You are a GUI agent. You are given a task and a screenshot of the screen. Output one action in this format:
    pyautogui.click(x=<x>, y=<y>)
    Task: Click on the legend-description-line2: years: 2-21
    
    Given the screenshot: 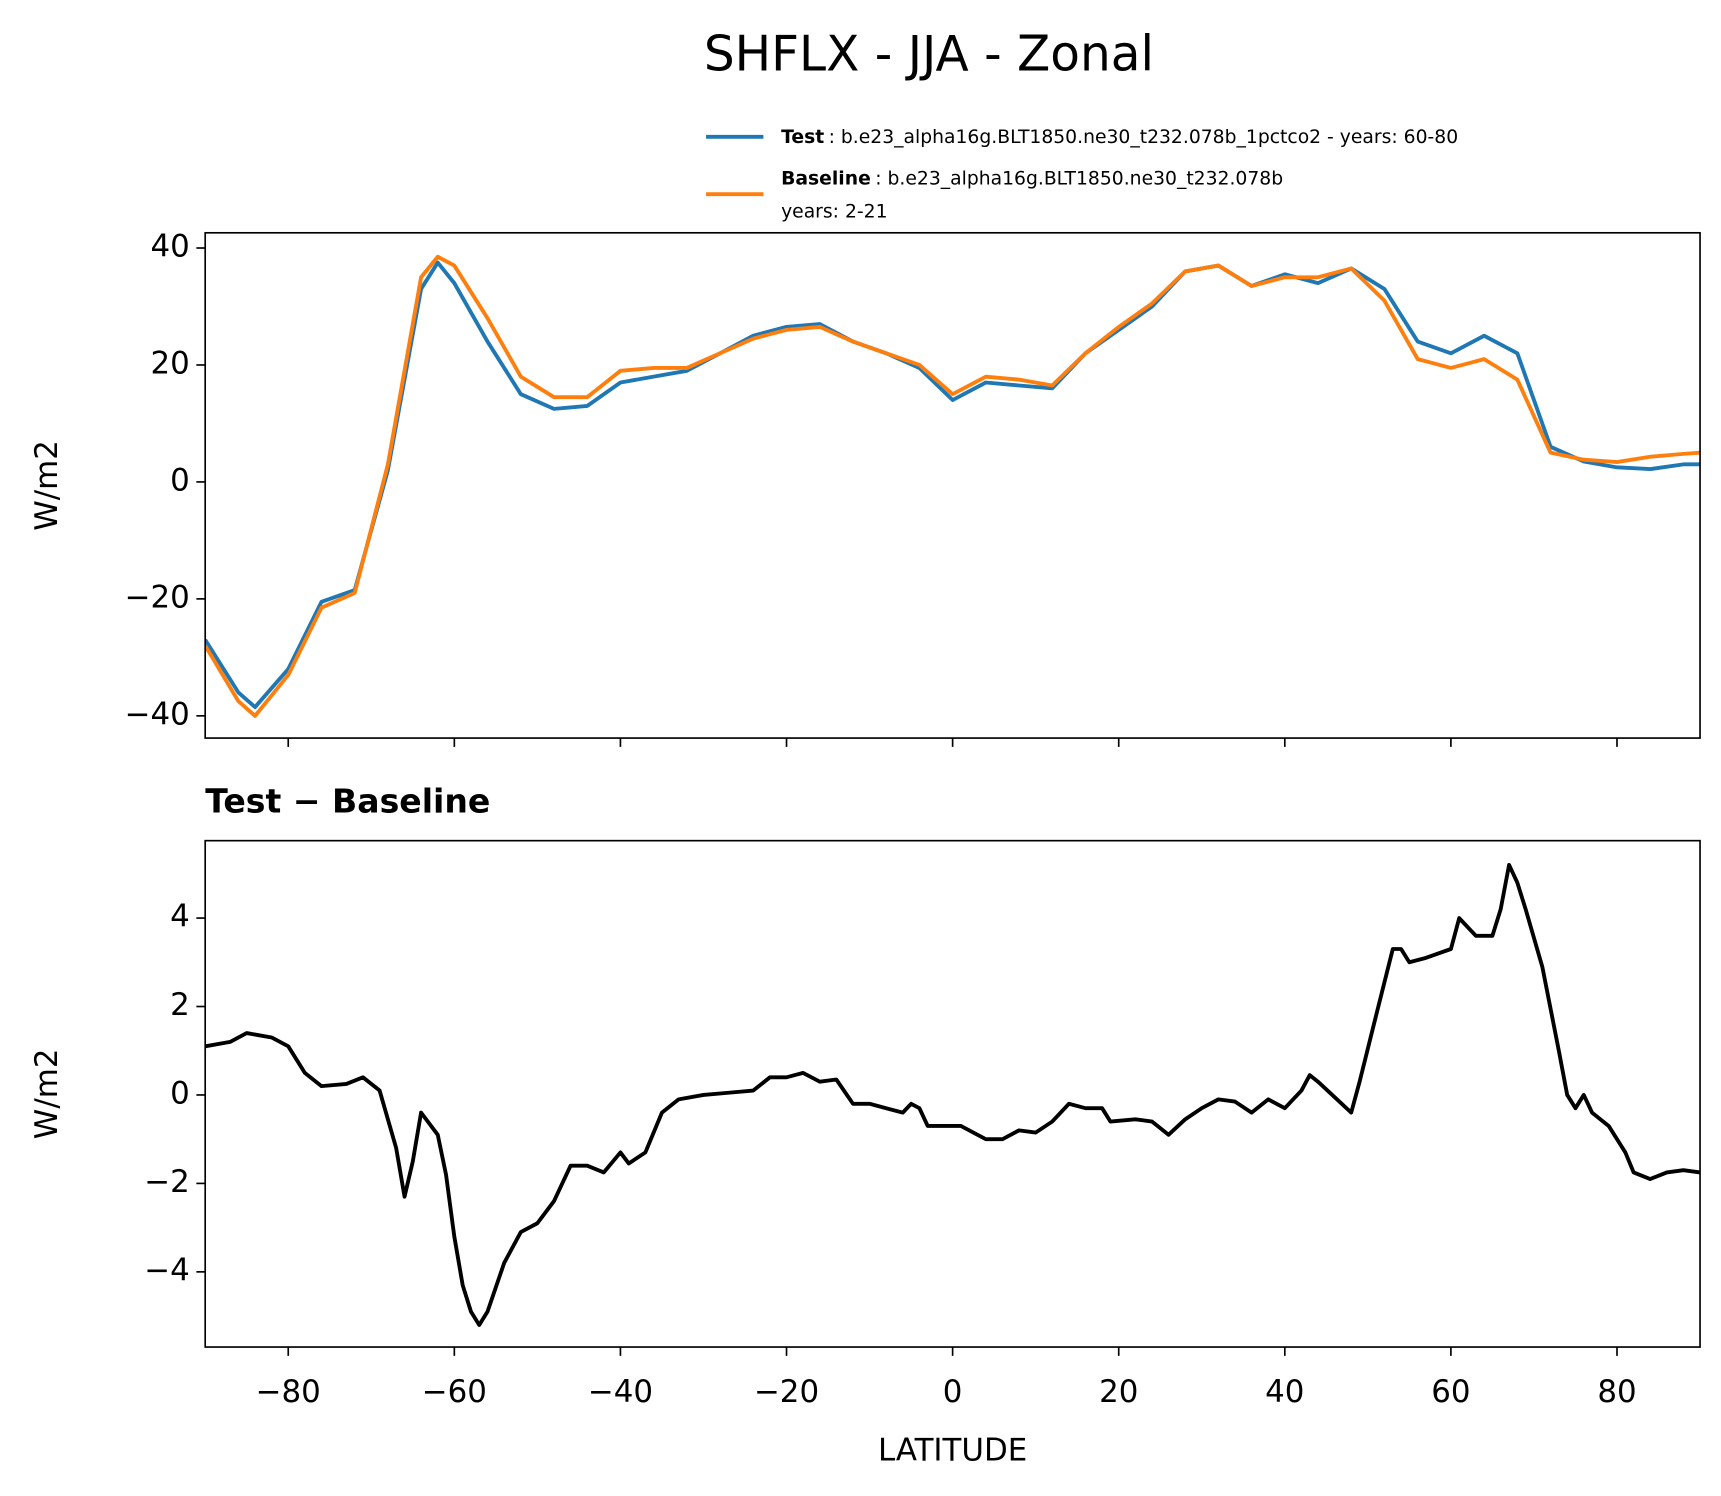 What is the action you would take?
    pyautogui.click(x=834, y=211)
    